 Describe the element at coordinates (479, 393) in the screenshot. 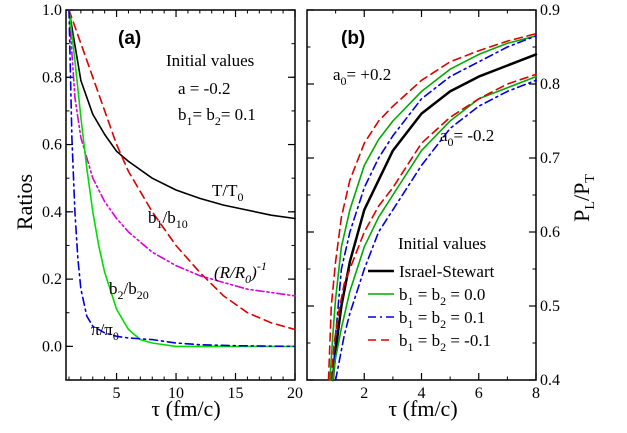

I see `panel-b-x-tick-label: 6` at that location.